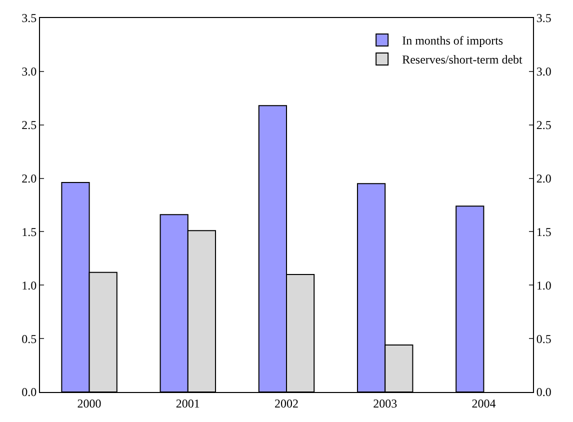 The image size is (573, 422). What do you see at coordinates (463, 59) in the screenshot?
I see `legend-label: Reserves/short-term debt` at bounding box center [463, 59].